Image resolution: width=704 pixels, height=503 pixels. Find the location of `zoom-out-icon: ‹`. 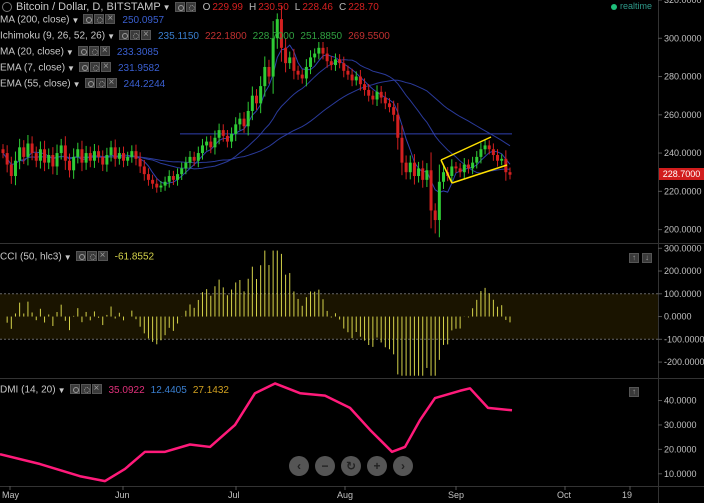

zoom-out-icon: ‹ is located at coordinates (299, 466).